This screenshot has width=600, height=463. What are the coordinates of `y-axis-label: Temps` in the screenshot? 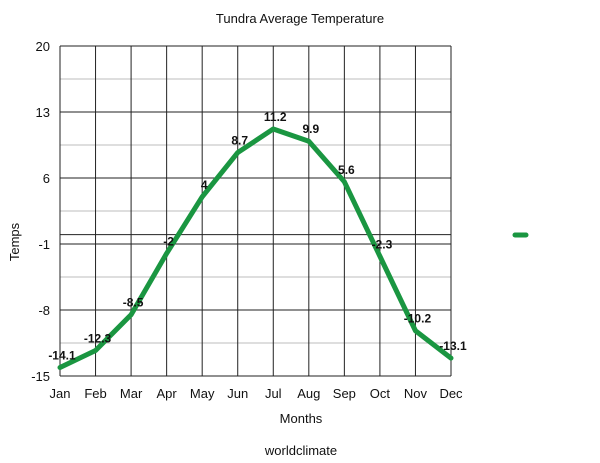 It's located at (14, 241).